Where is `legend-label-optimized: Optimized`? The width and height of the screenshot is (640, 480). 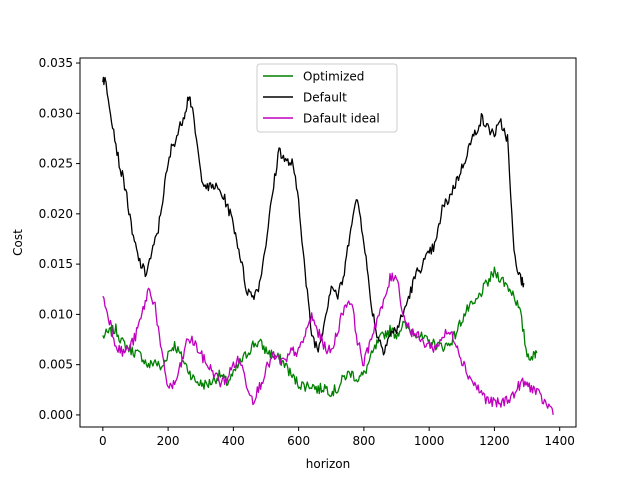 legend-label-optimized: Optimized is located at coordinates (333, 77).